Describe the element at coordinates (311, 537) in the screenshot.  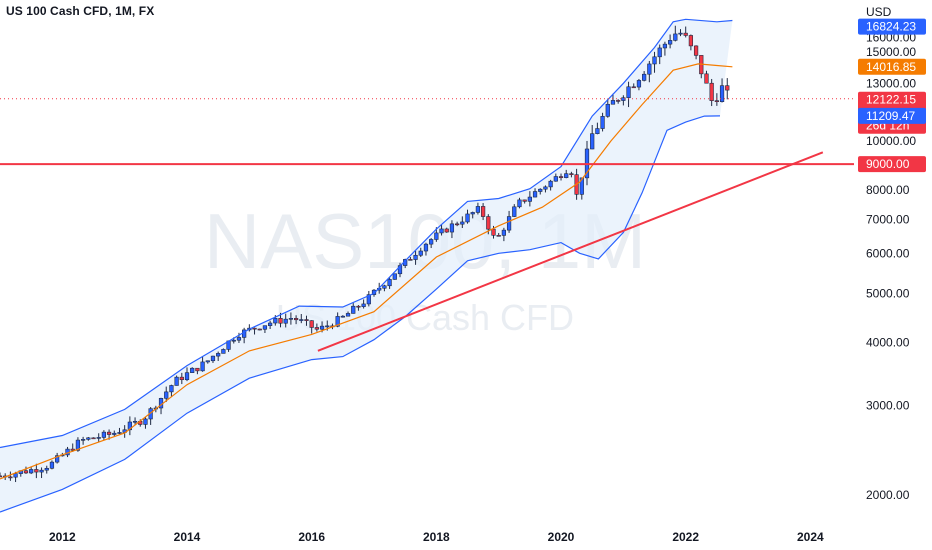
I see `x-tick-label: 2016` at that location.